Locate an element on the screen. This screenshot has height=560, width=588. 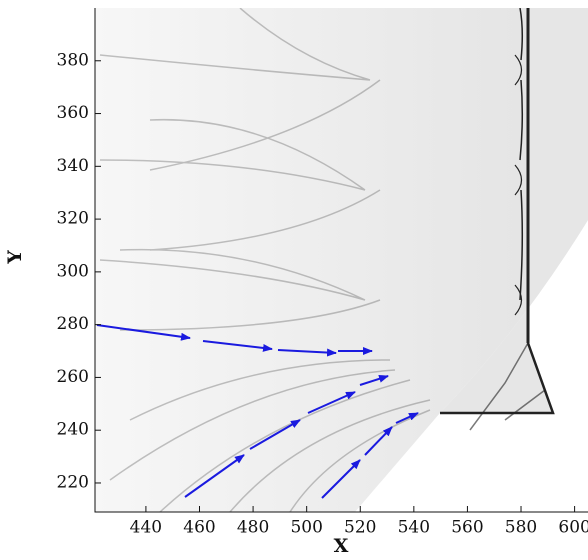
x-tick-label: 600 is located at coordinates (573, 528).